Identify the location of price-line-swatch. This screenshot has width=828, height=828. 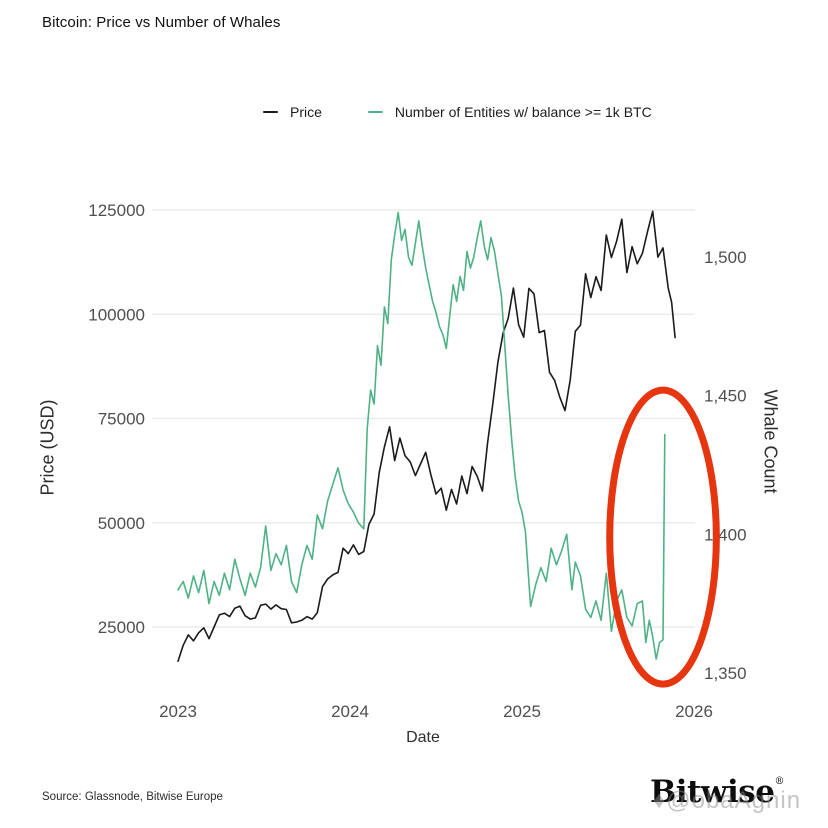
(270, 112).